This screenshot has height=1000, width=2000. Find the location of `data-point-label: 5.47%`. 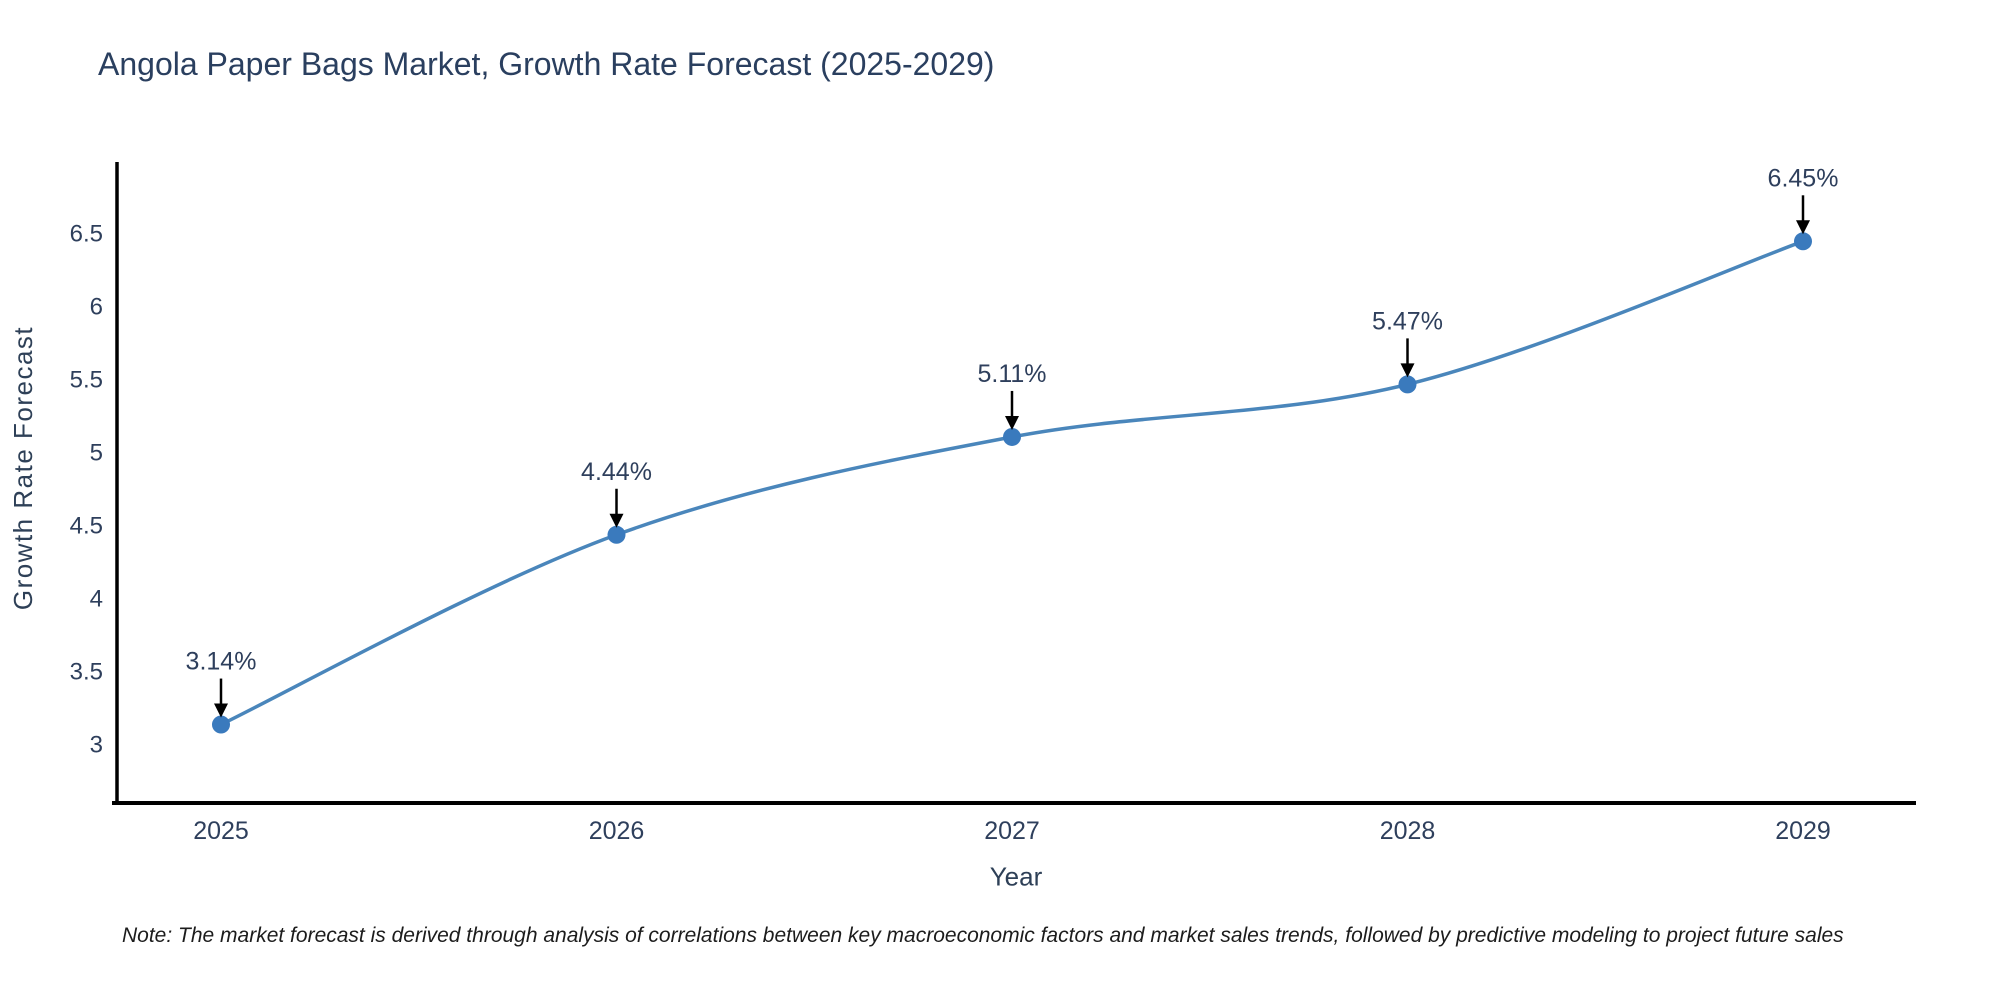

data-point-label: 5.47% is located at coordinates (1407, 321).